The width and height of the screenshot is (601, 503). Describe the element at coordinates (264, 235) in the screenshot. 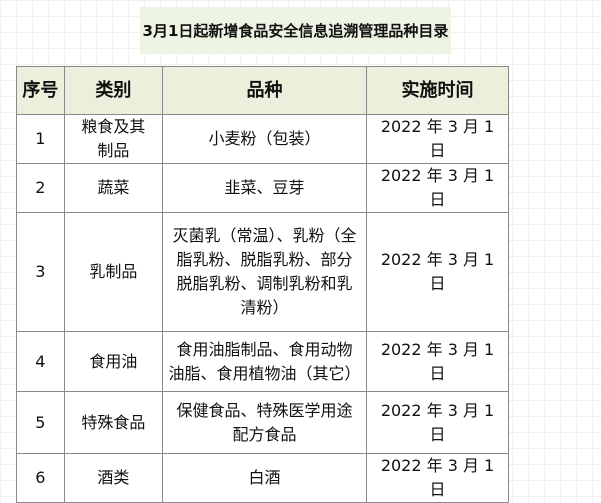

I see `cell-variety-line: 灭菌乳（常温）、乳粉（全` at that location.